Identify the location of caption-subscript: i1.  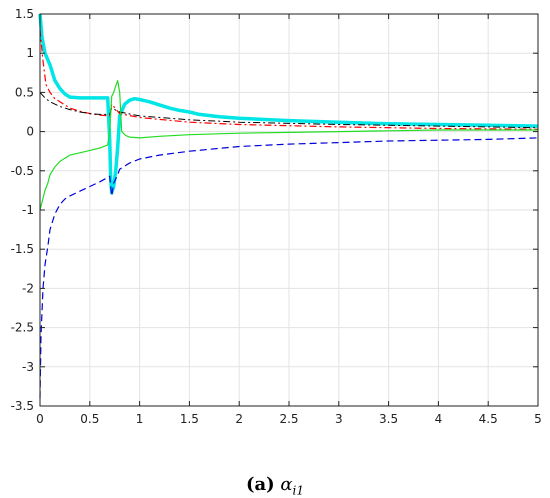
(298, 490).